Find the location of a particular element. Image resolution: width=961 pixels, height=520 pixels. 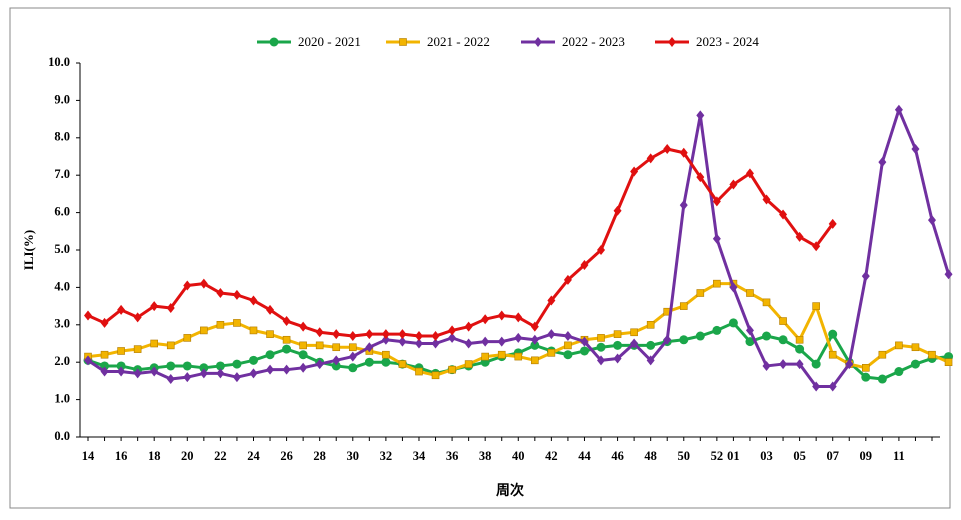

y-tick-label: 1.0 is located at coordinates (62, 398).